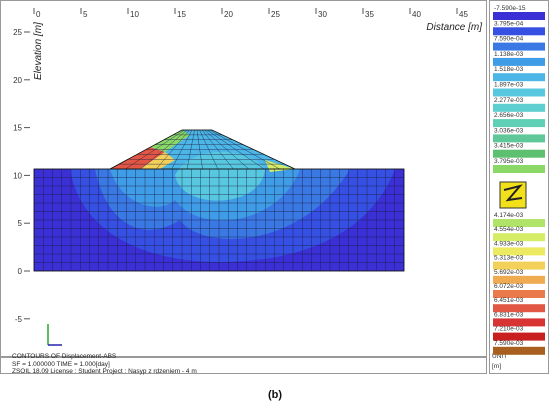  I want to click on legend-label: 3.415e-03, so click(509, 146).